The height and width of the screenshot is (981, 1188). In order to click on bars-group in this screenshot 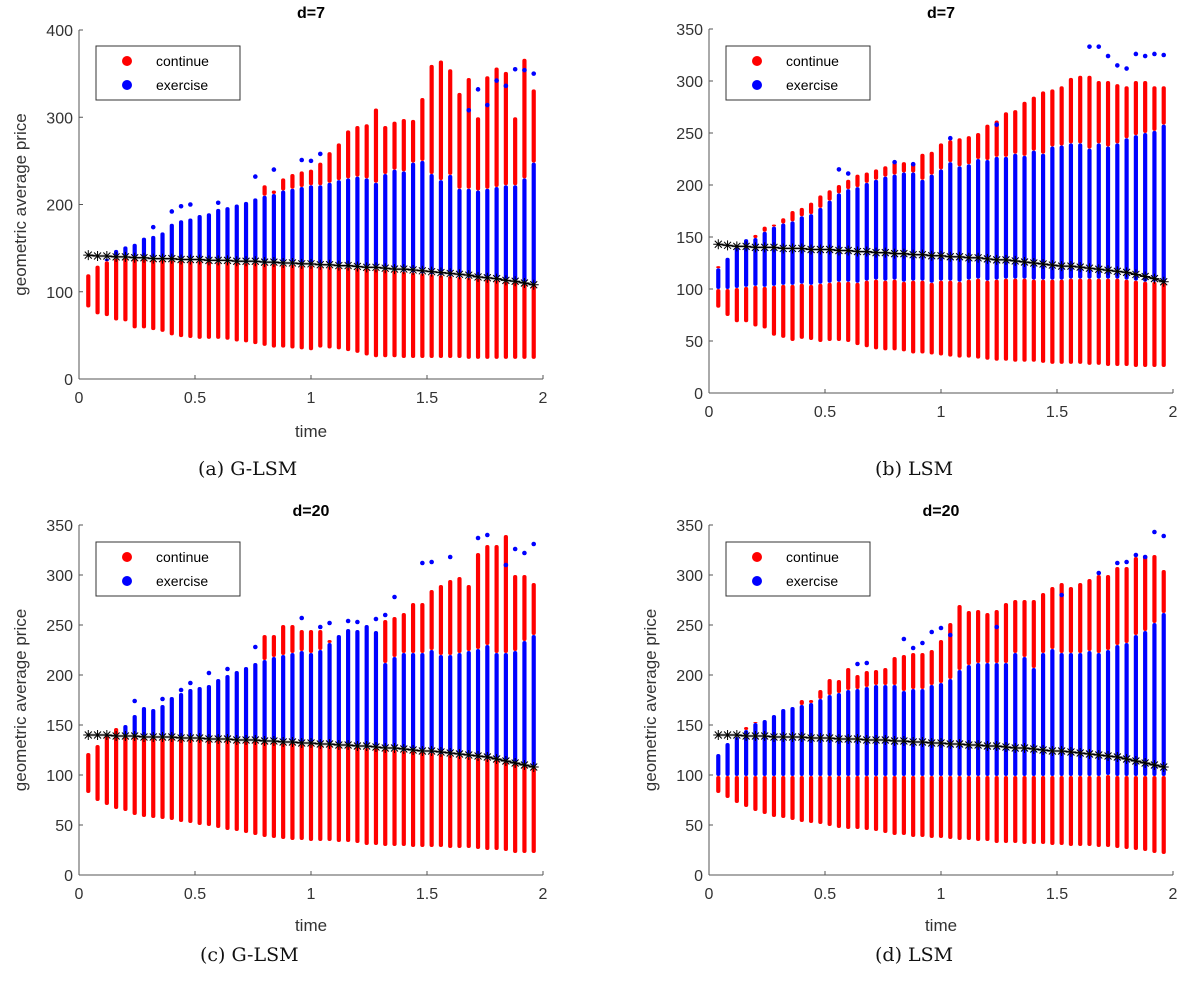, I will do `click(941, 704)`.